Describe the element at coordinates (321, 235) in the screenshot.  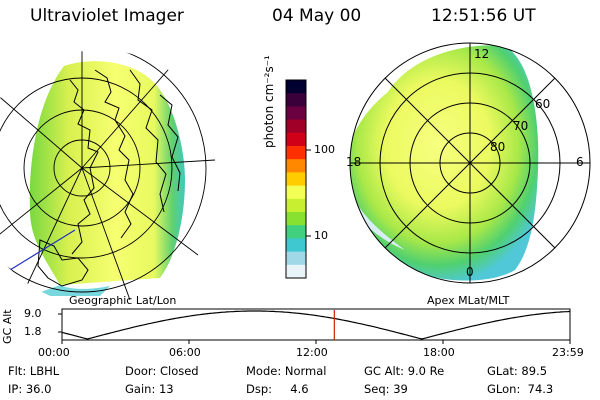
I see `colorbar-tick-10: 10` at that location.